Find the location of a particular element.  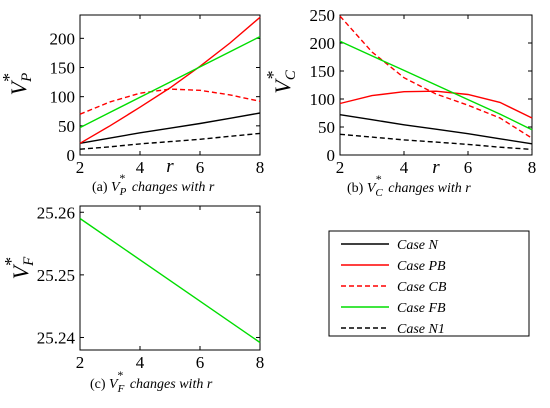

plot-area-c is located at coordinates (170, 278).